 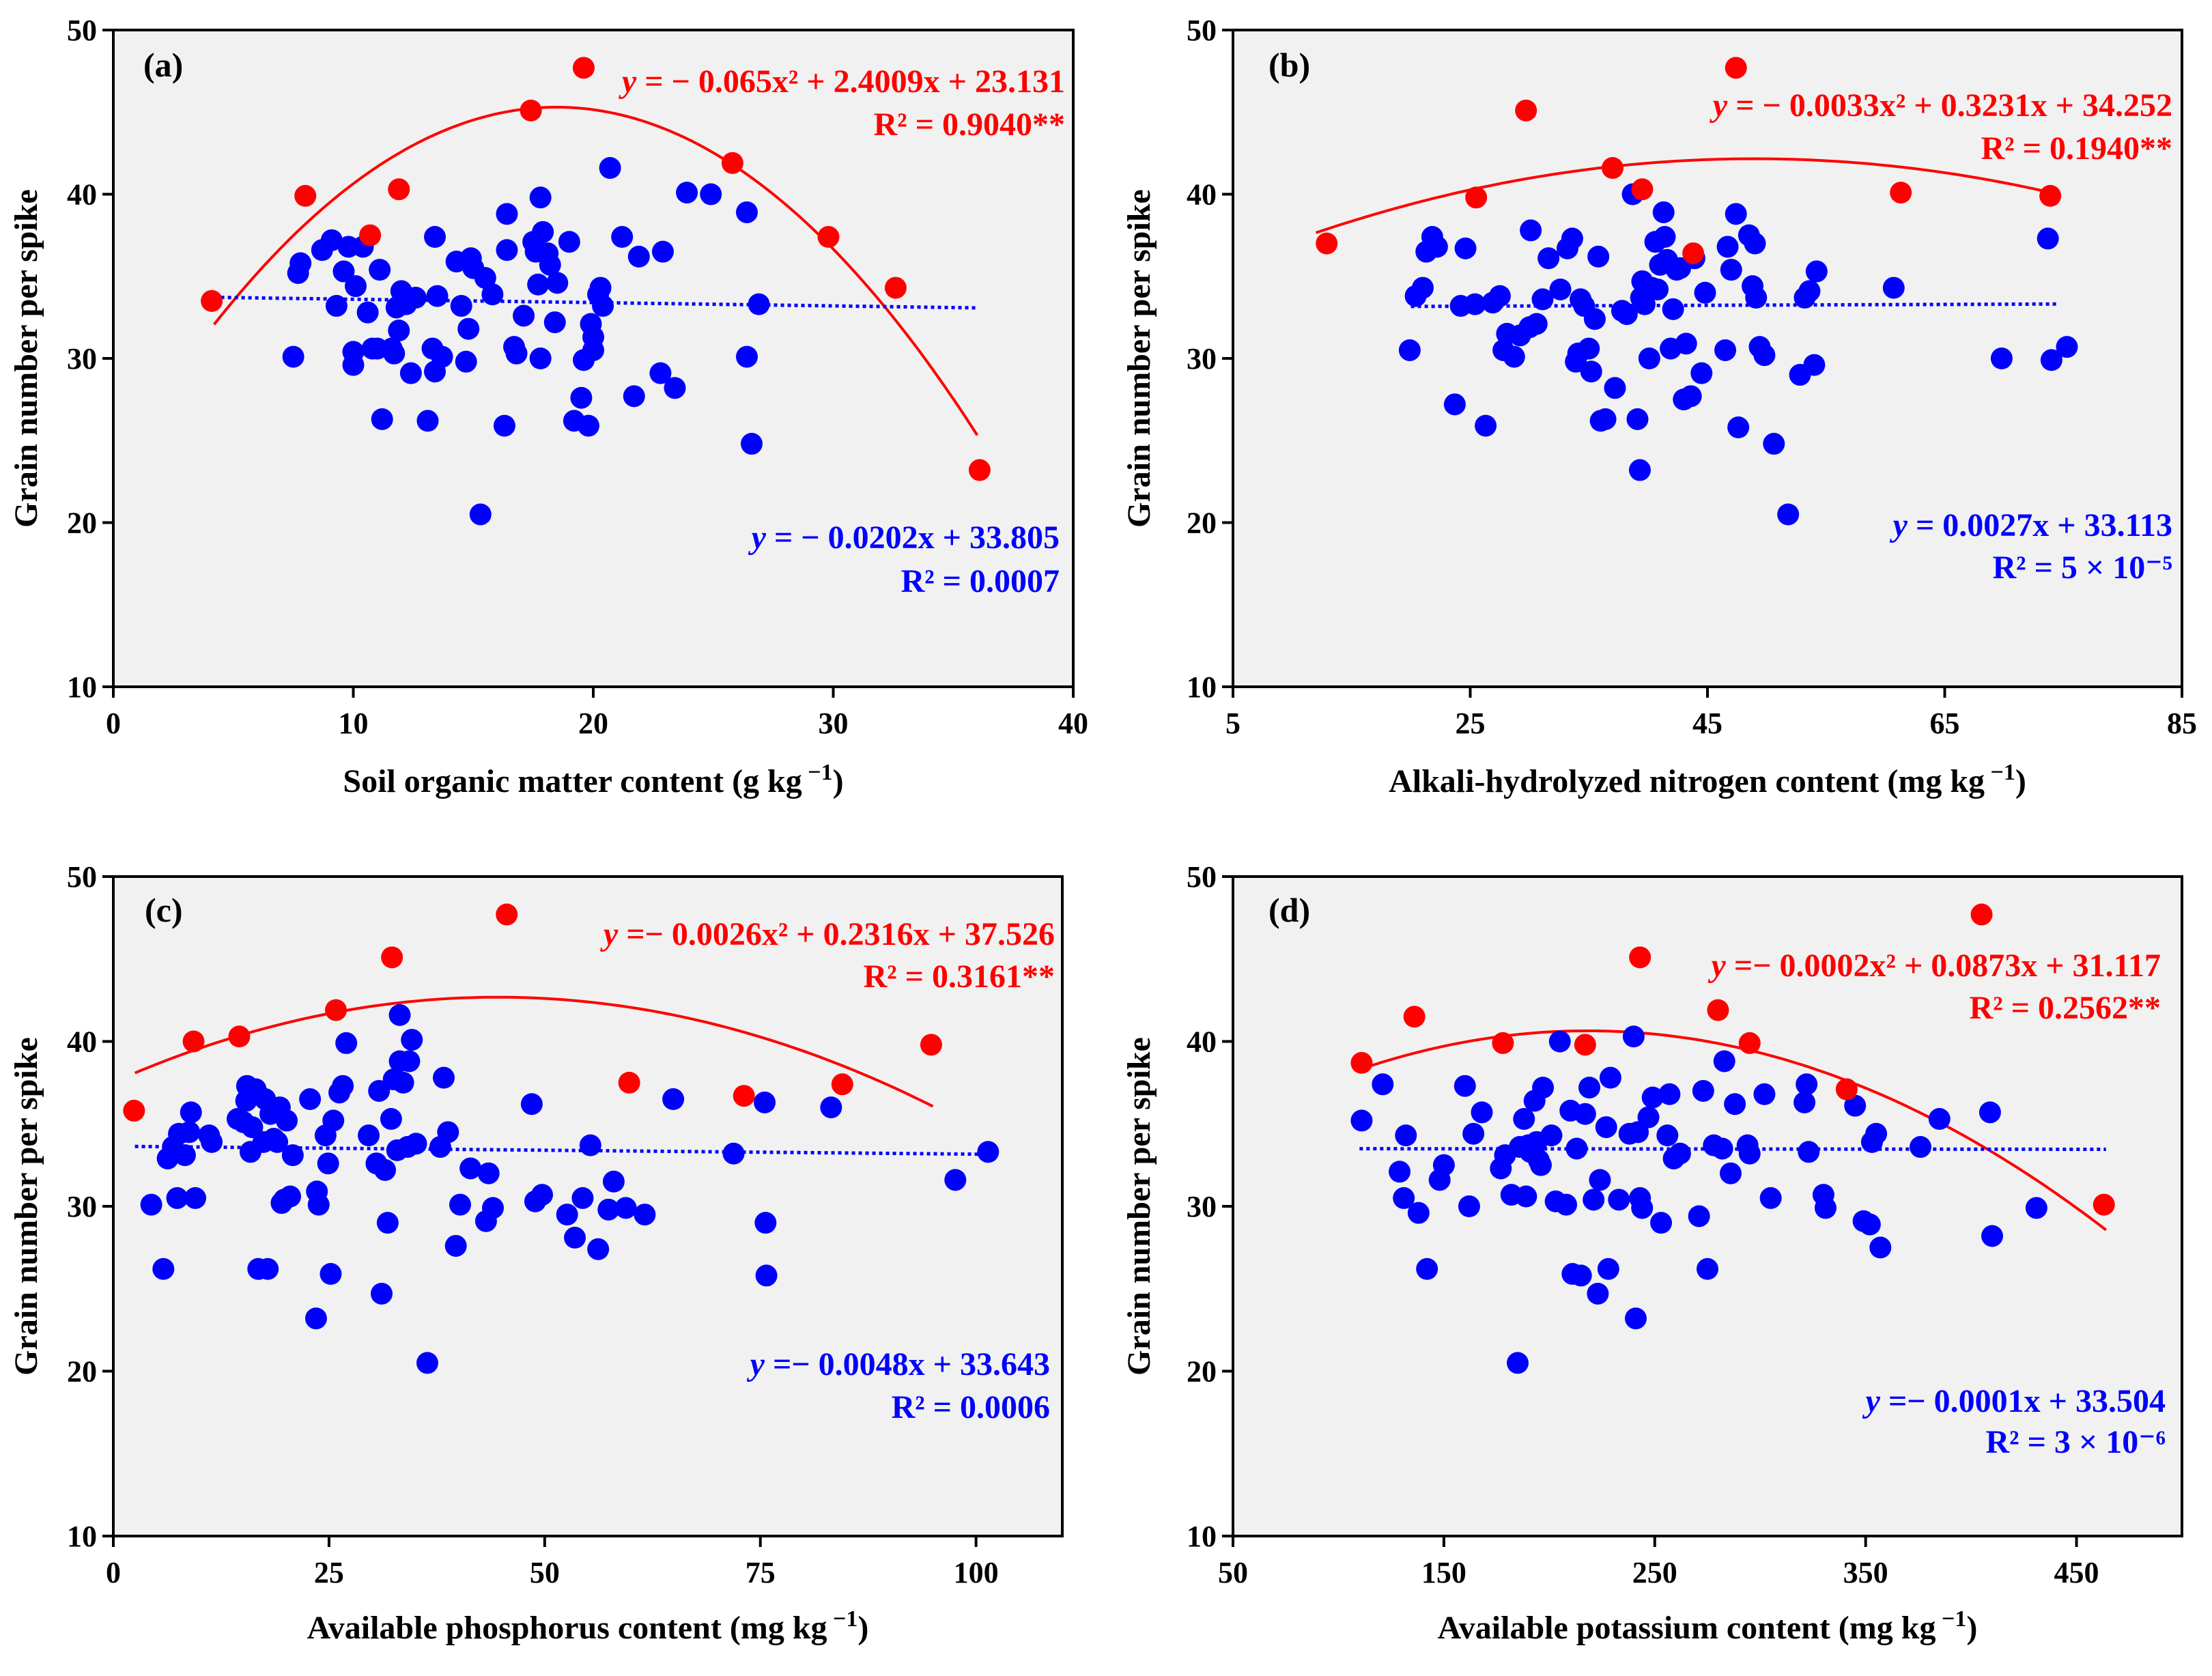 What do you see at coordinates (588, 1626) in the screenshot?
I see `x-axis-label: Available phosphorus content (mg kg −1)` at bounding box center [588, 1626].